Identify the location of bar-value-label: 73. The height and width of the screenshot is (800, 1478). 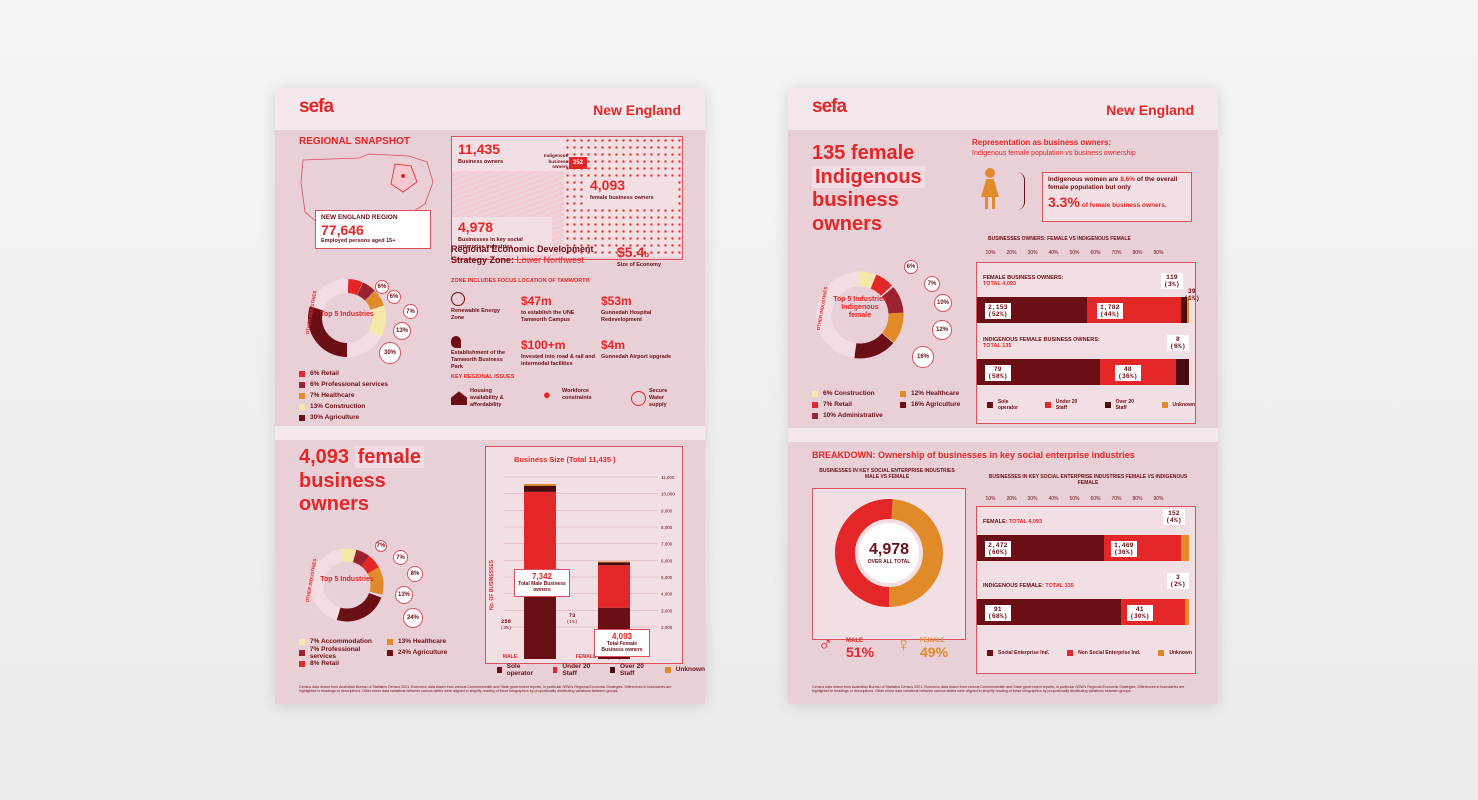
(572, 615).